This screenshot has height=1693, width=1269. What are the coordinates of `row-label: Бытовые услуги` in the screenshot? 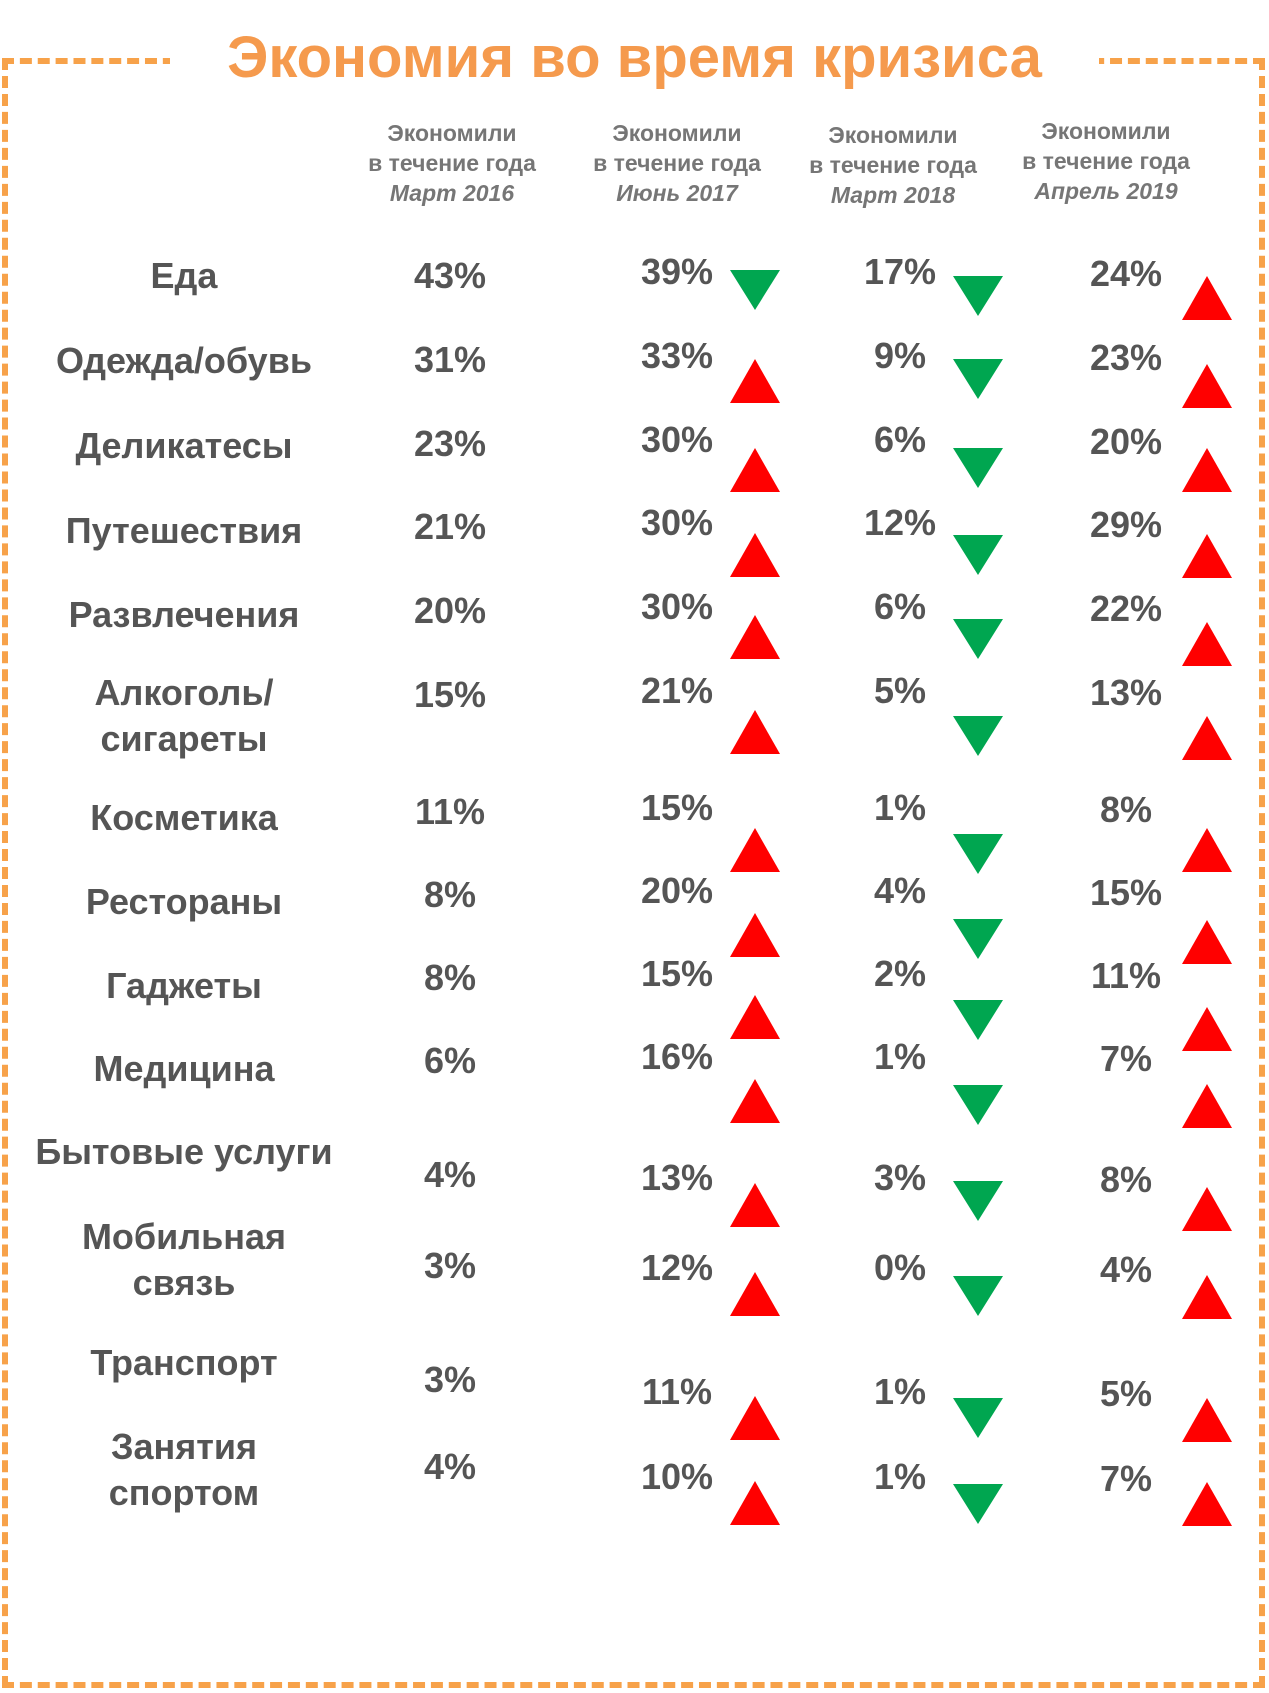 It's located at (184, 1151).